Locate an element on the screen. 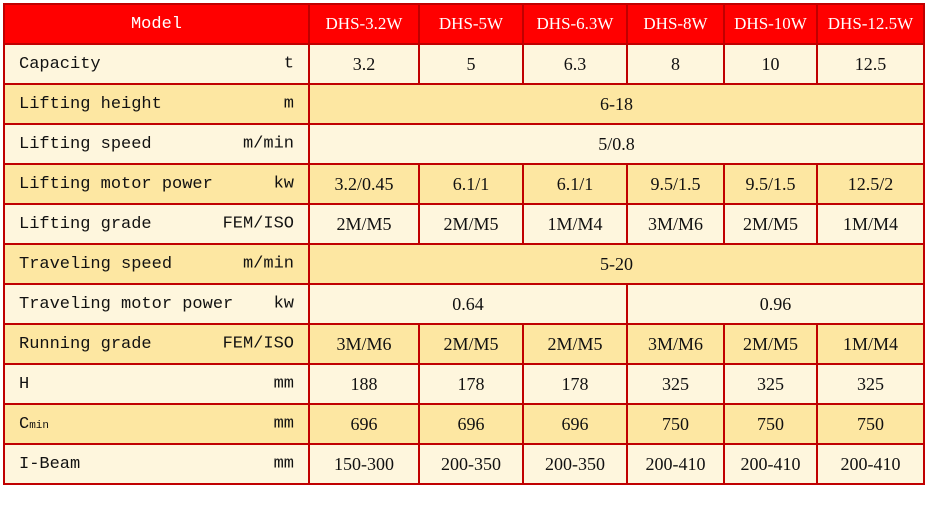 The height and width of the screenshot is (510, 926). value-cell: 12.5/2 is located at coordinates (870, 184).